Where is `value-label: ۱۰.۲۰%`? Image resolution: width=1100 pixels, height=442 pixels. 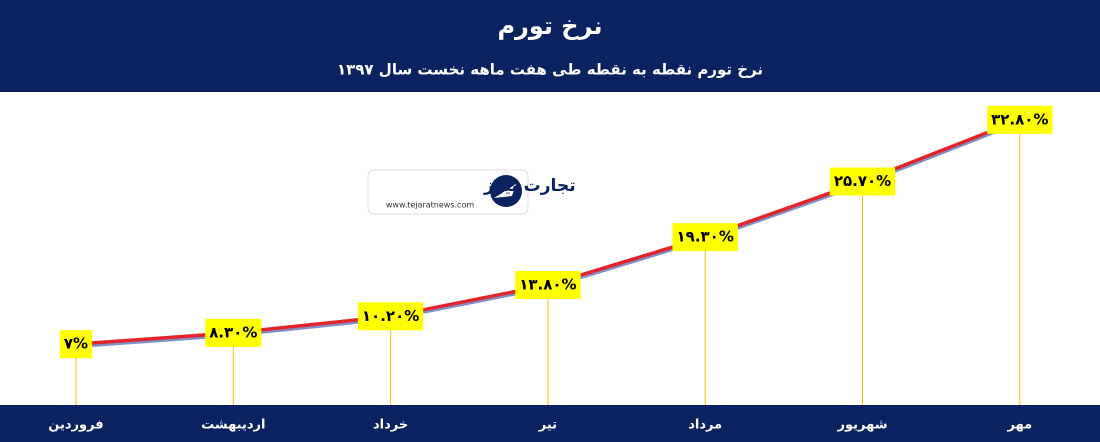
value-label: ۱۰.۲۰% is located at coordinates (390, 316).